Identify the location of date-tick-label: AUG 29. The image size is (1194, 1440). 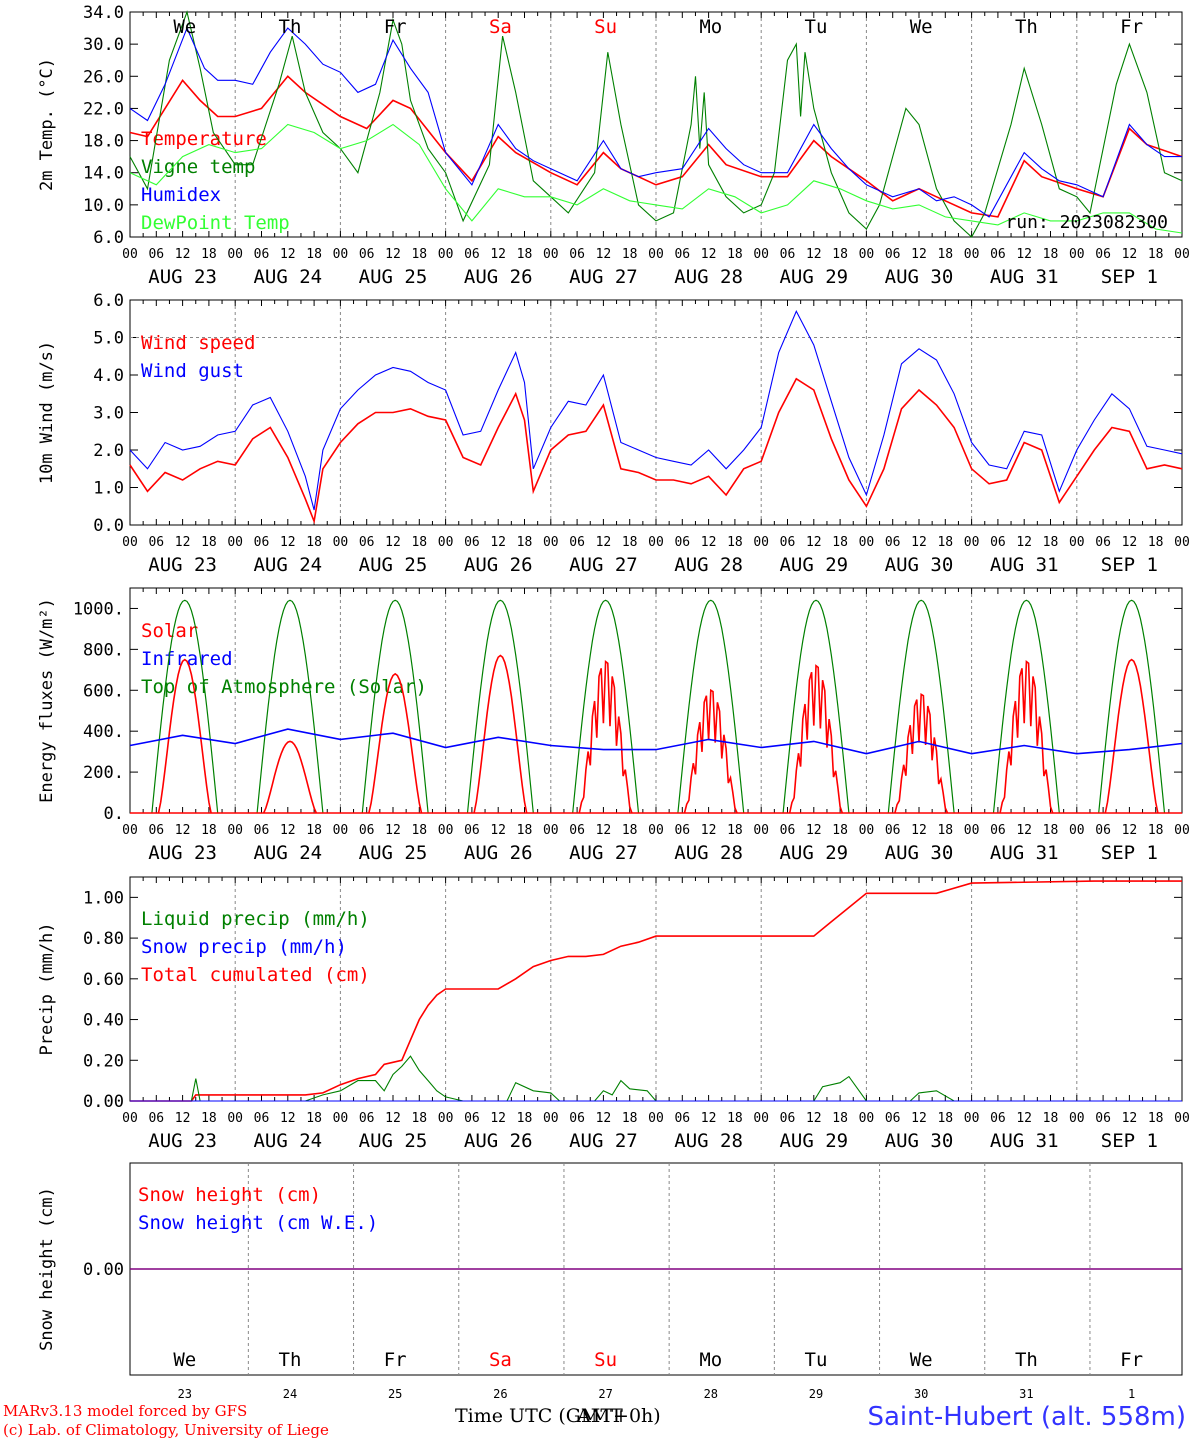
(813, 1141).